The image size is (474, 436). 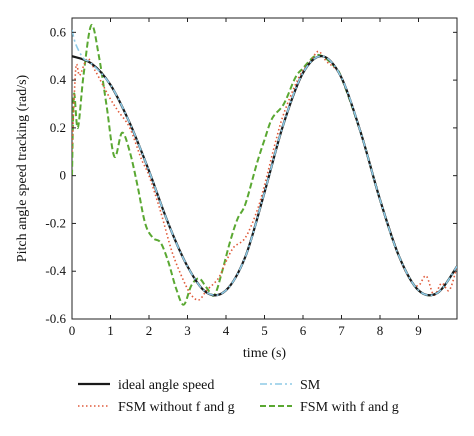 I want to click on x-tick-label: 2, so click(x=149, y=330).